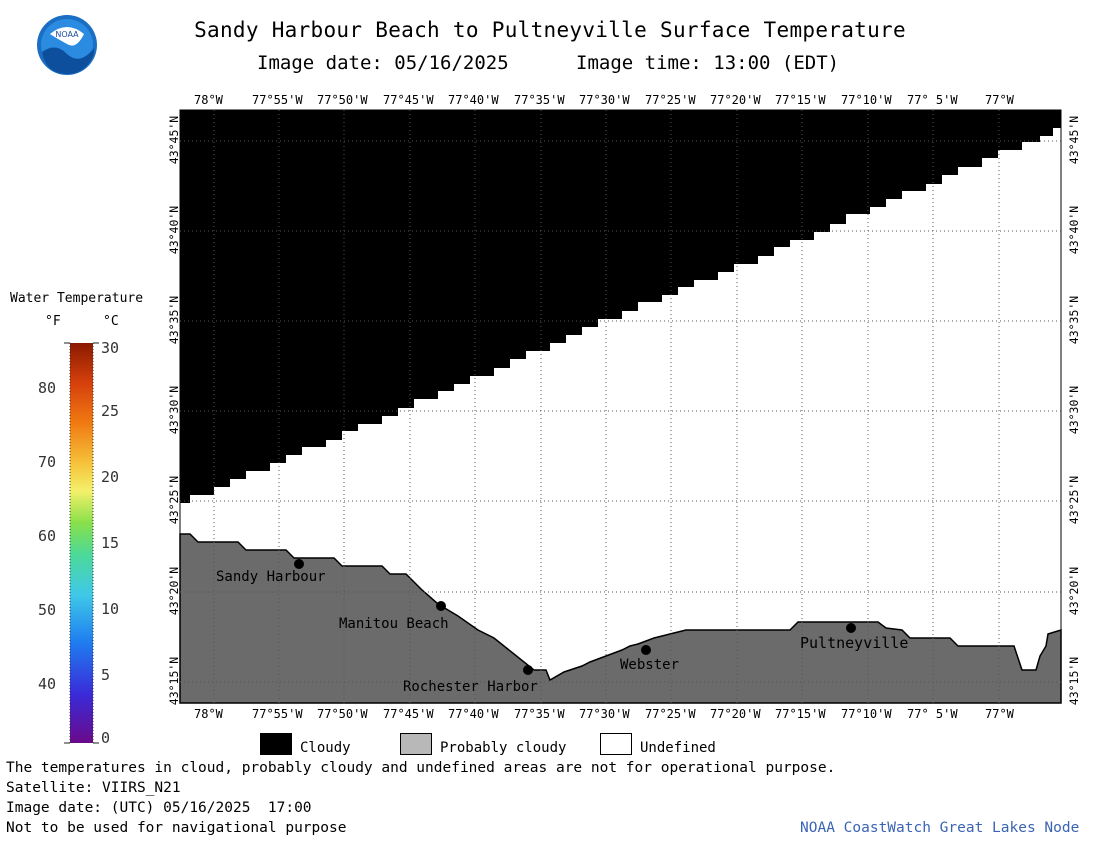 The image size is (1100, 844). Describe the element at coordinates (394, 624) in the screenshot. I see `place-label-manitou-beach: Manitou Beach` at that location.